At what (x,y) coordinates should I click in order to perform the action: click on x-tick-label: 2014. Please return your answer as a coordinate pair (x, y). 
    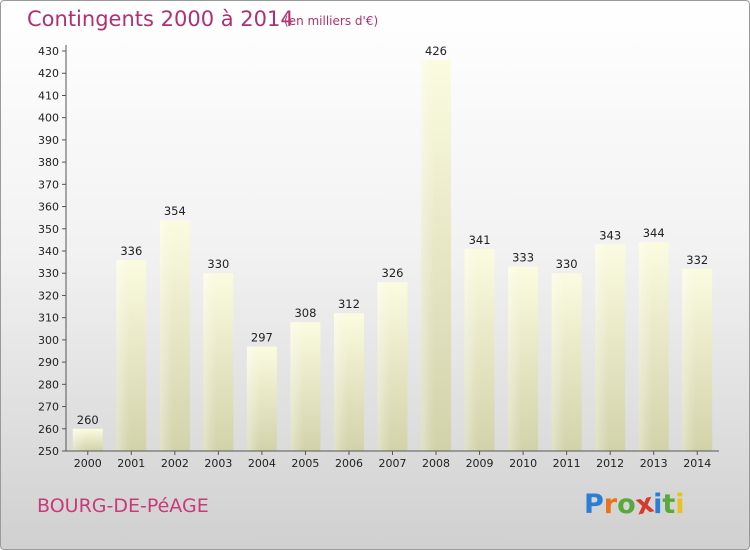
    Looking at the image, I should click on (697, 463).